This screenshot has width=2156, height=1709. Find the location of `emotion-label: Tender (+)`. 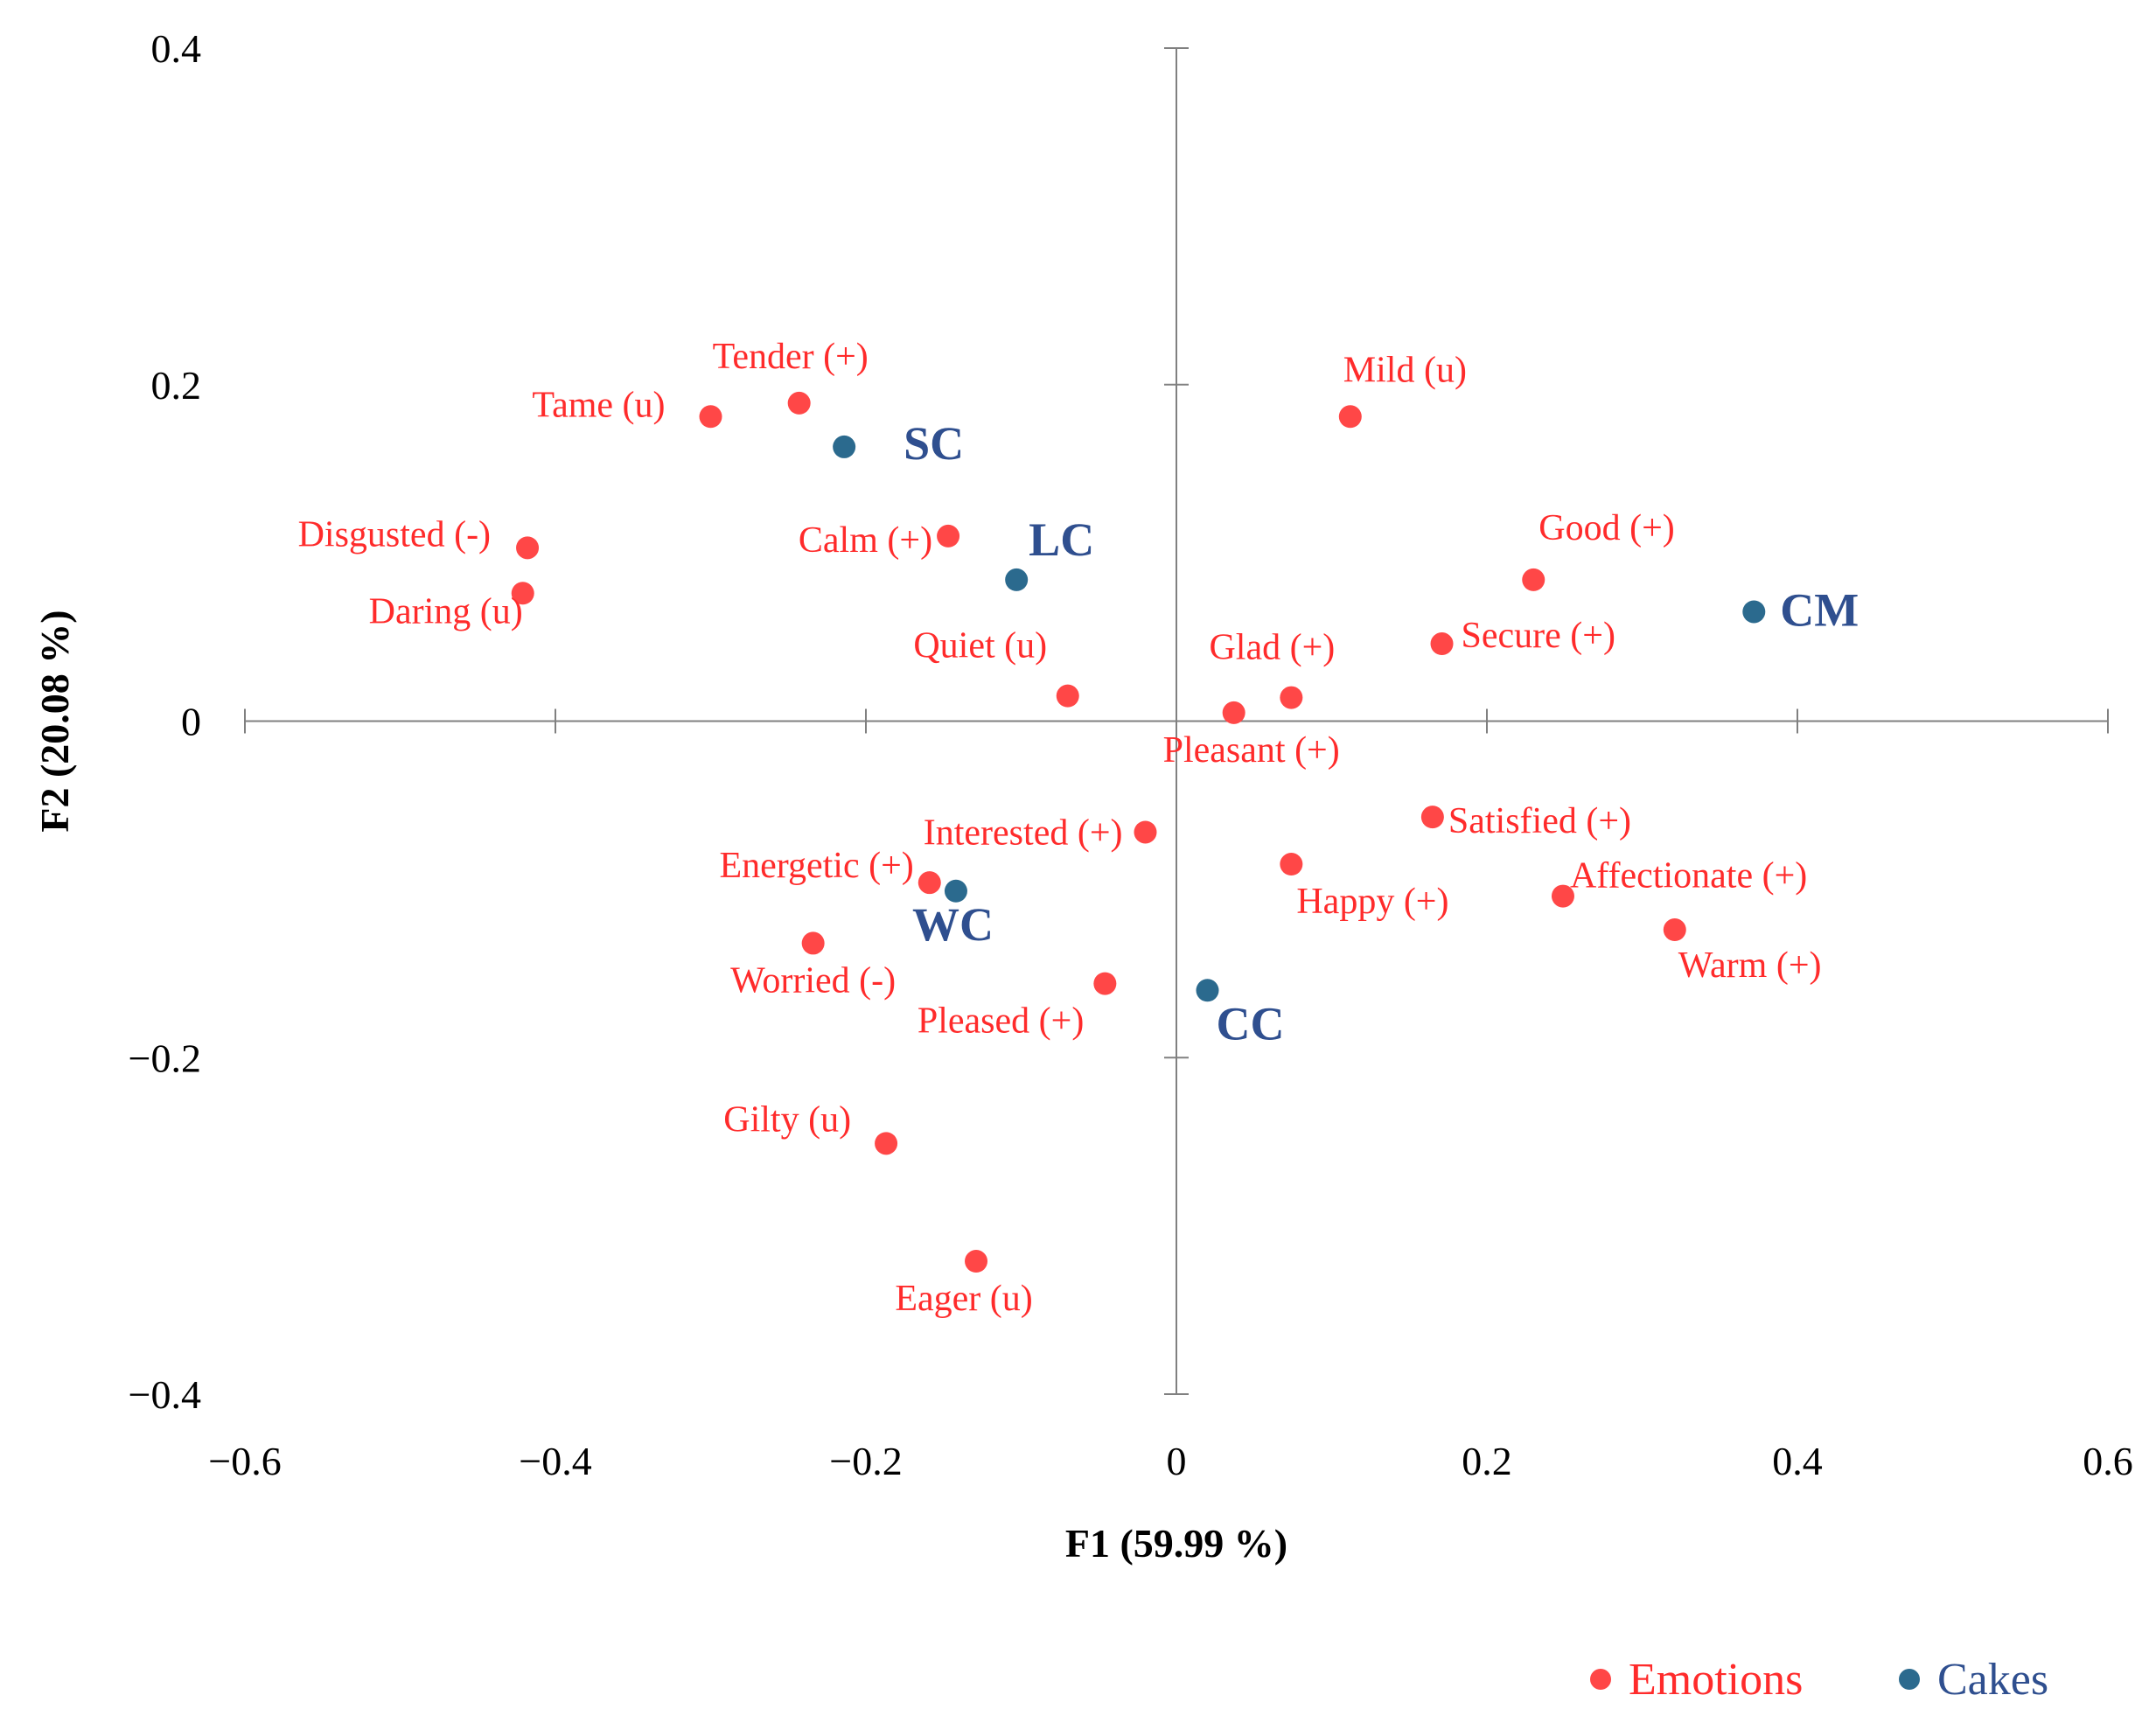

emotion-label: Tender (+) is located at coordinates (791, 357).